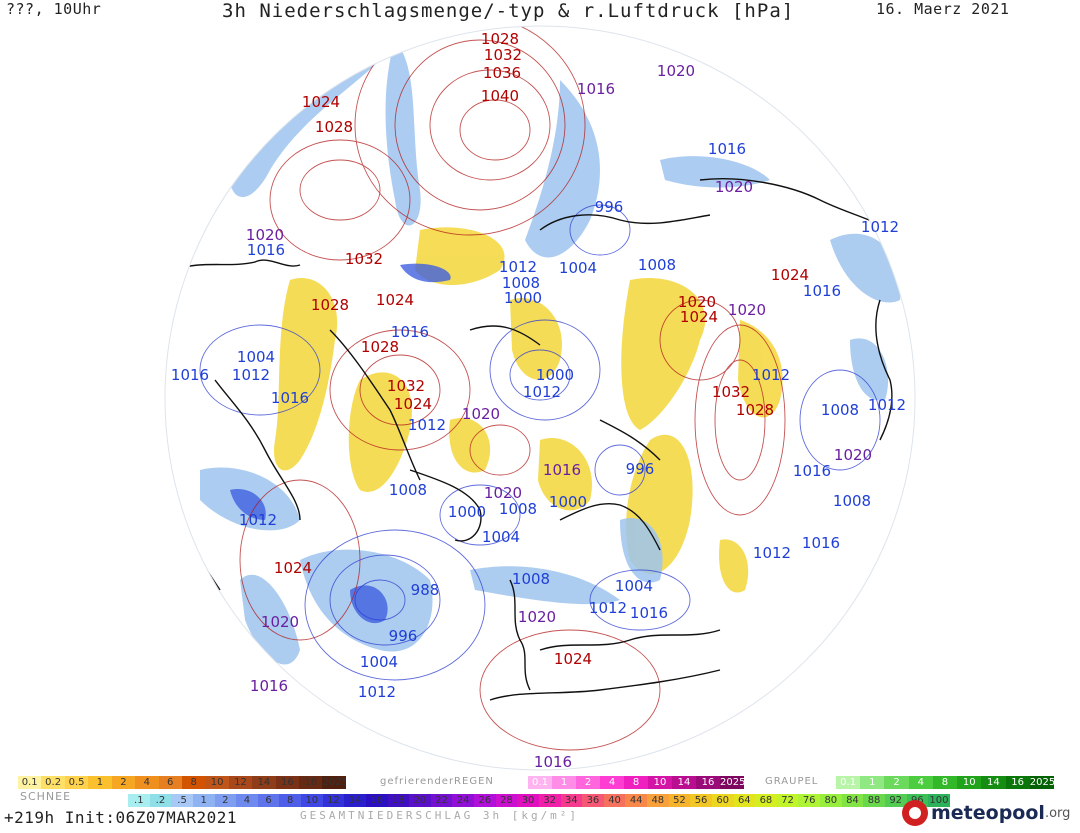 The width and height of the screenshot is (1080, 833). I want to click on legend-swatch: 32, so click(549, 800).